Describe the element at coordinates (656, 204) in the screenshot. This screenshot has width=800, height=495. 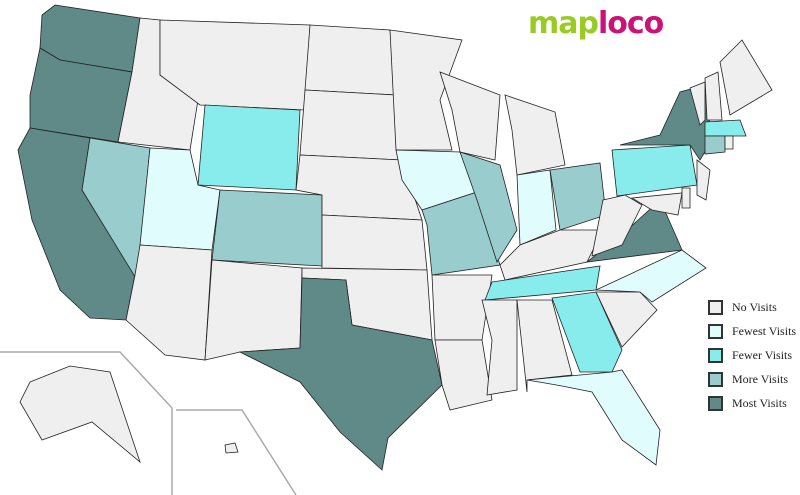
I see `state-md` at that location.